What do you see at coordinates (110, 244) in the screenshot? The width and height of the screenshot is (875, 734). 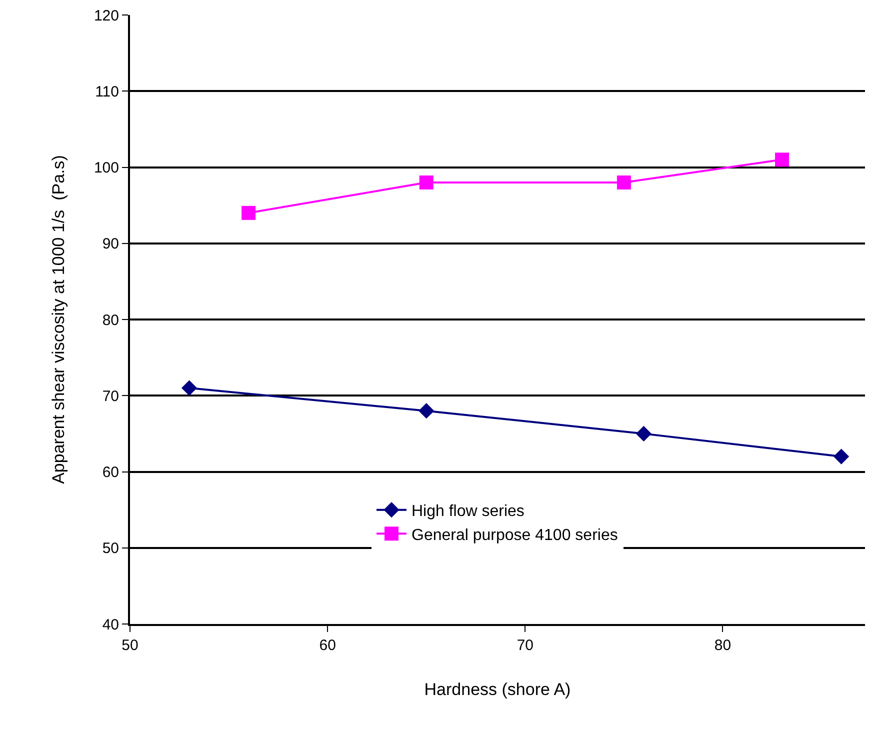 I see `y-tick-label: 90` at bounding box center [110, 244].